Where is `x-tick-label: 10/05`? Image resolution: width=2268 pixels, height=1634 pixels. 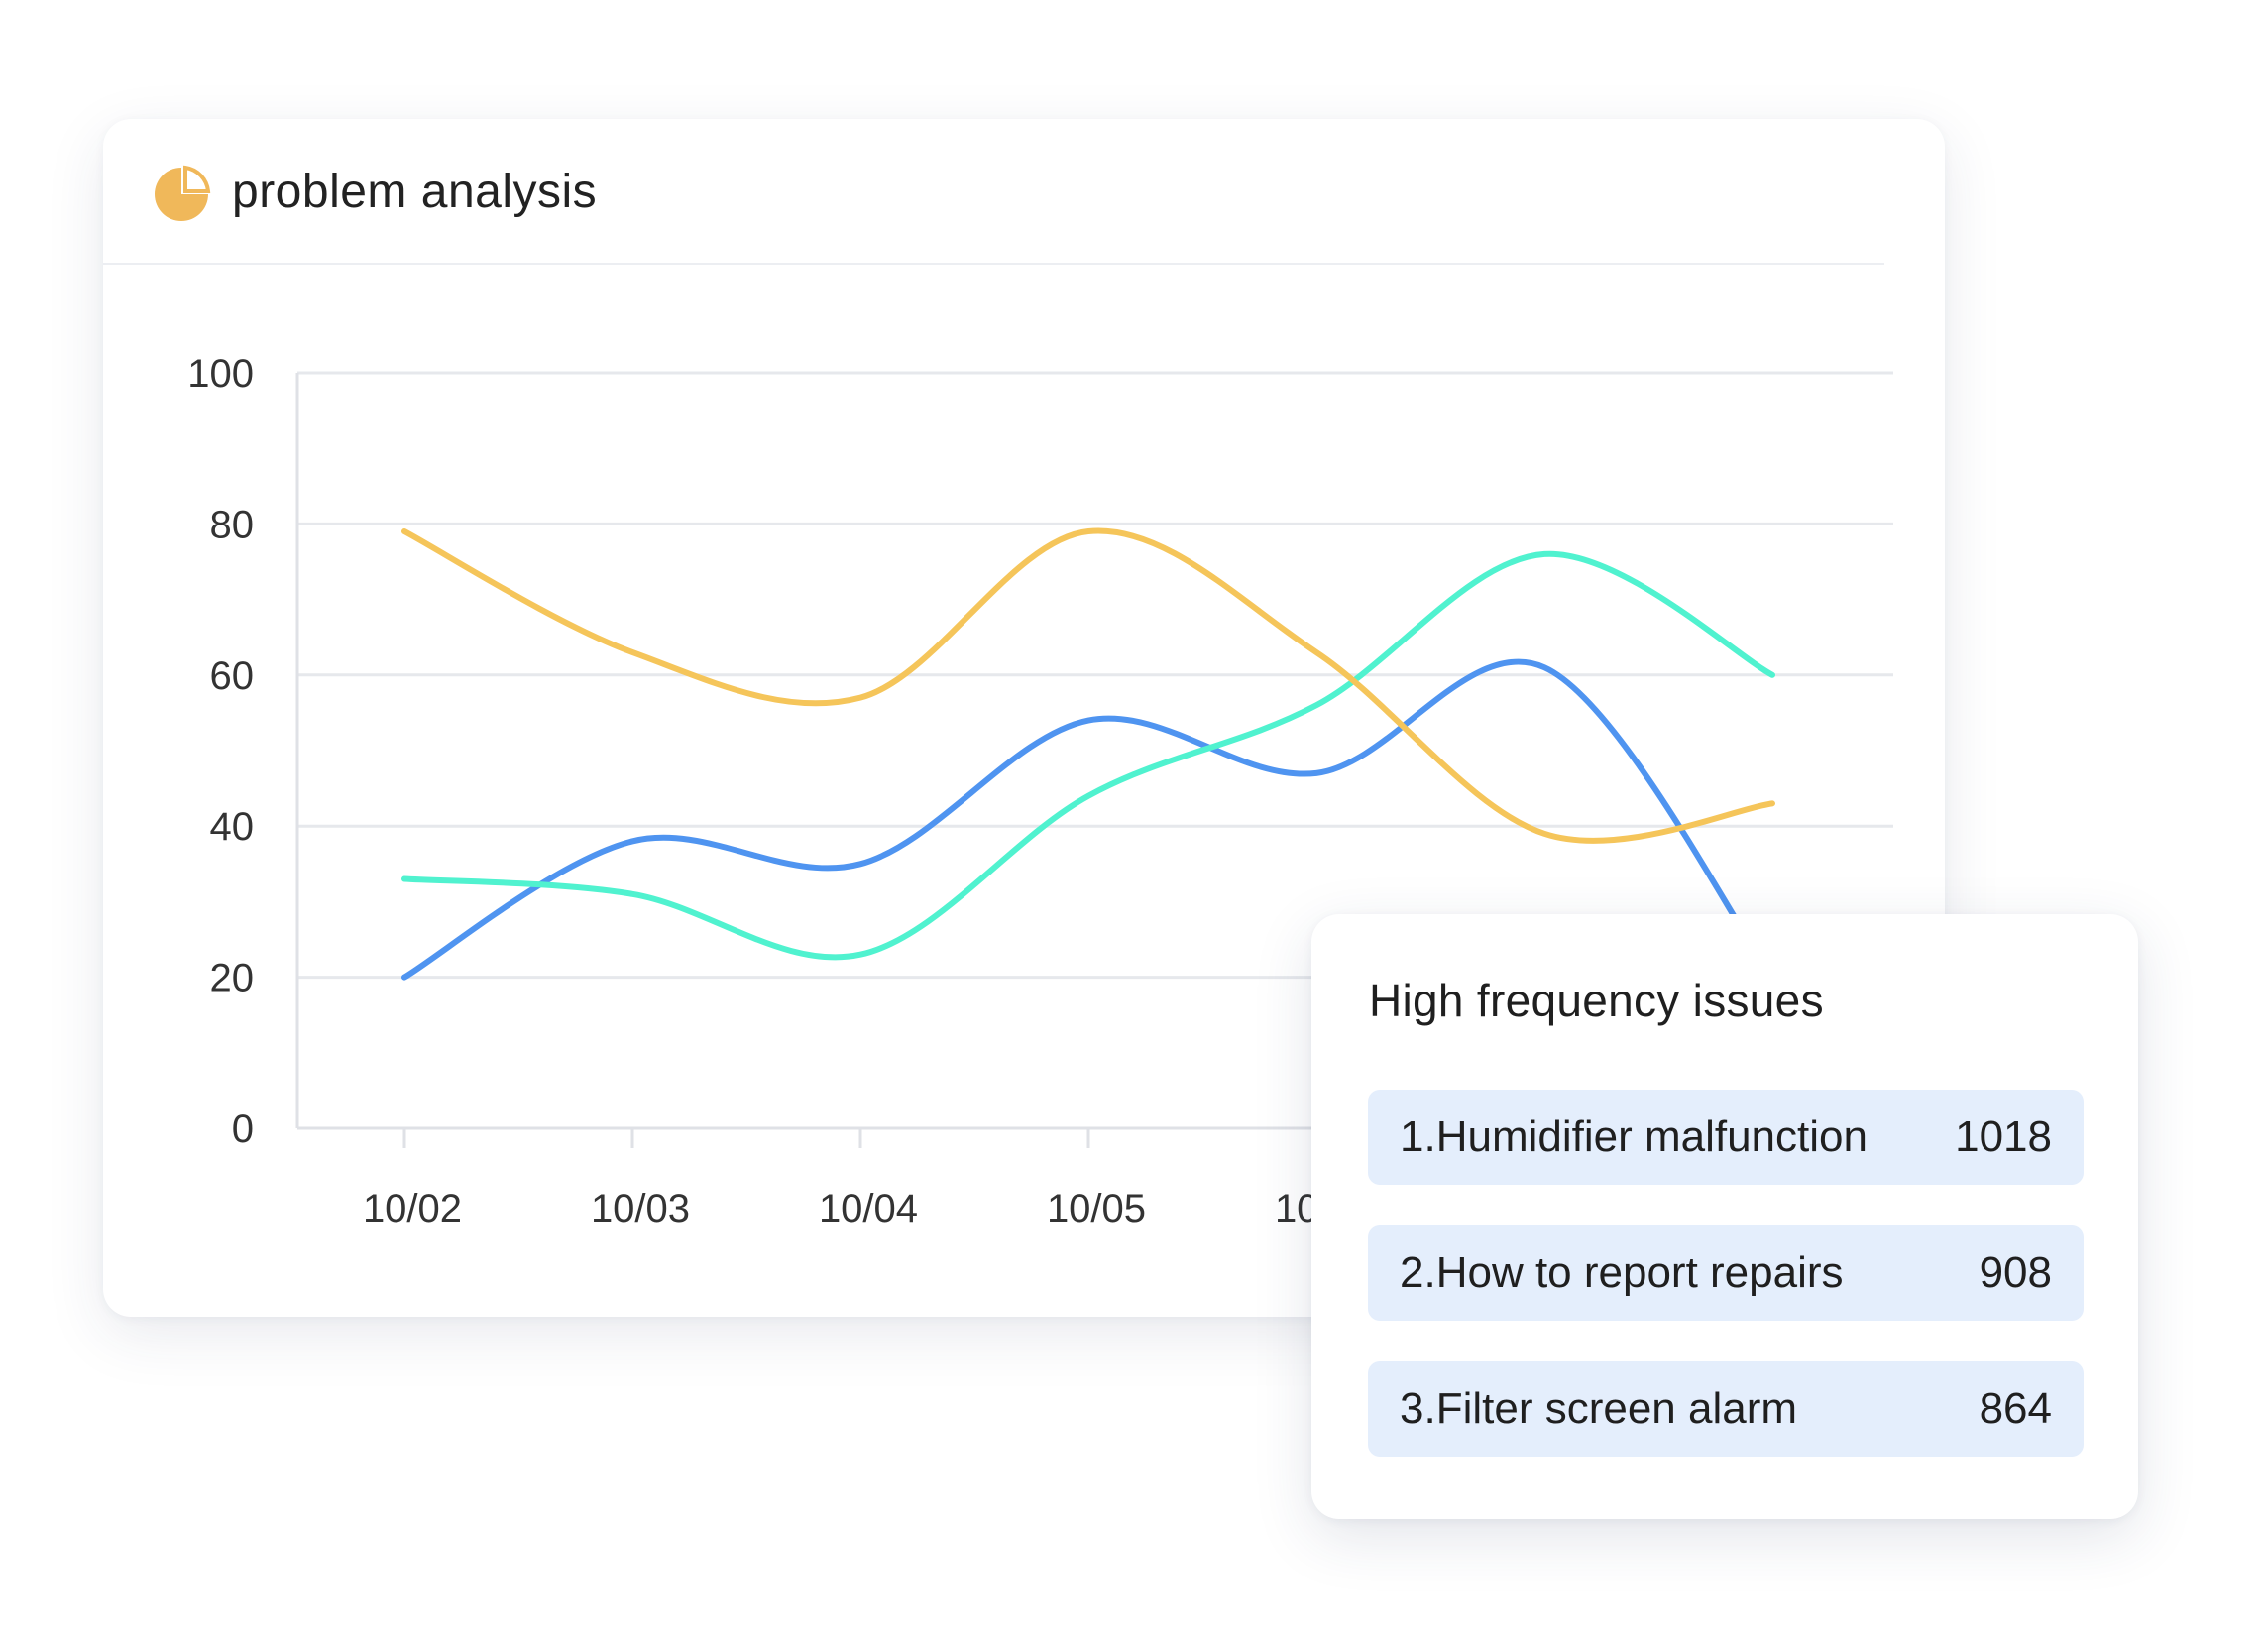
x-tick-label: 10/05 is located at coordinates (1096, 1208).